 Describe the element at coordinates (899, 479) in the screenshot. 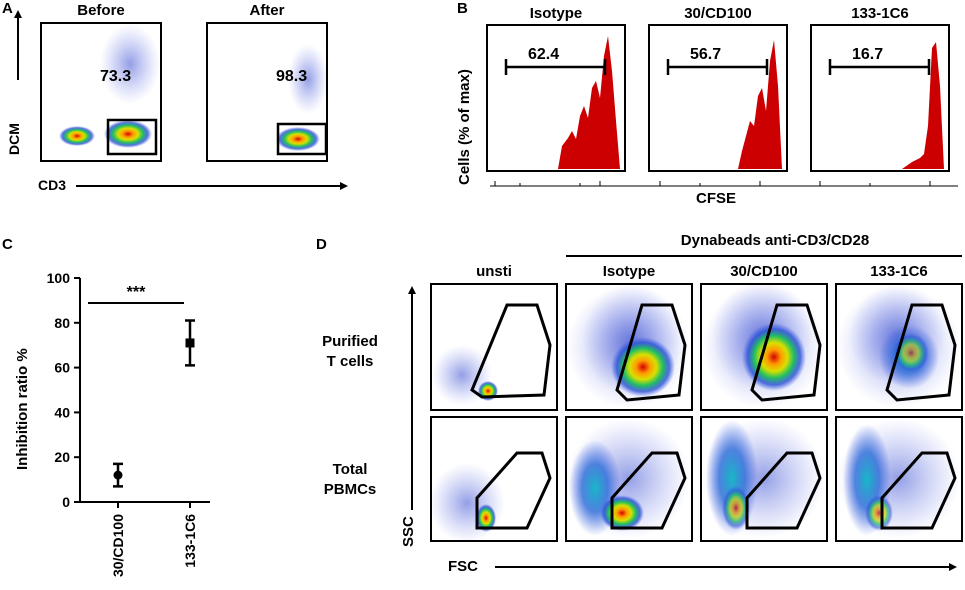

I see `scatter-pbmcs-133-1c6` at that location.